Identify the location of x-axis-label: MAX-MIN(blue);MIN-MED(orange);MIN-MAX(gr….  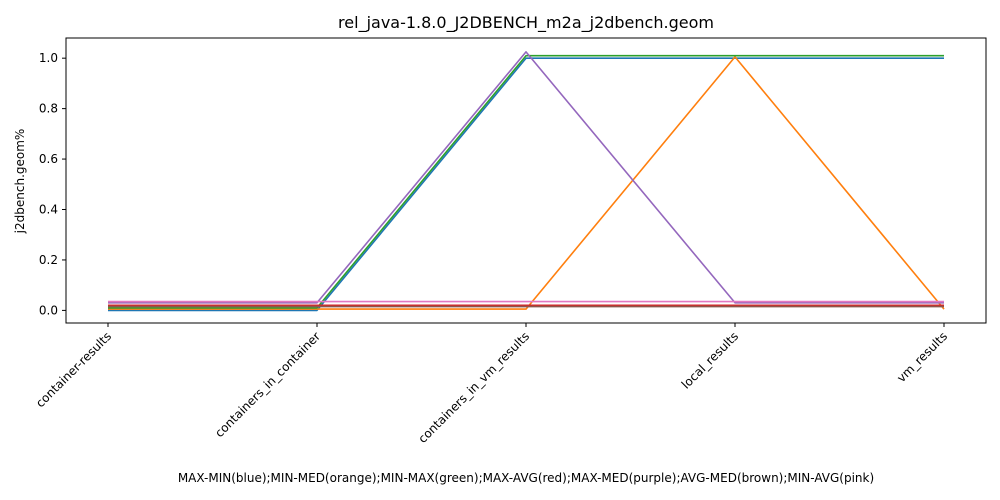
(526, 478).